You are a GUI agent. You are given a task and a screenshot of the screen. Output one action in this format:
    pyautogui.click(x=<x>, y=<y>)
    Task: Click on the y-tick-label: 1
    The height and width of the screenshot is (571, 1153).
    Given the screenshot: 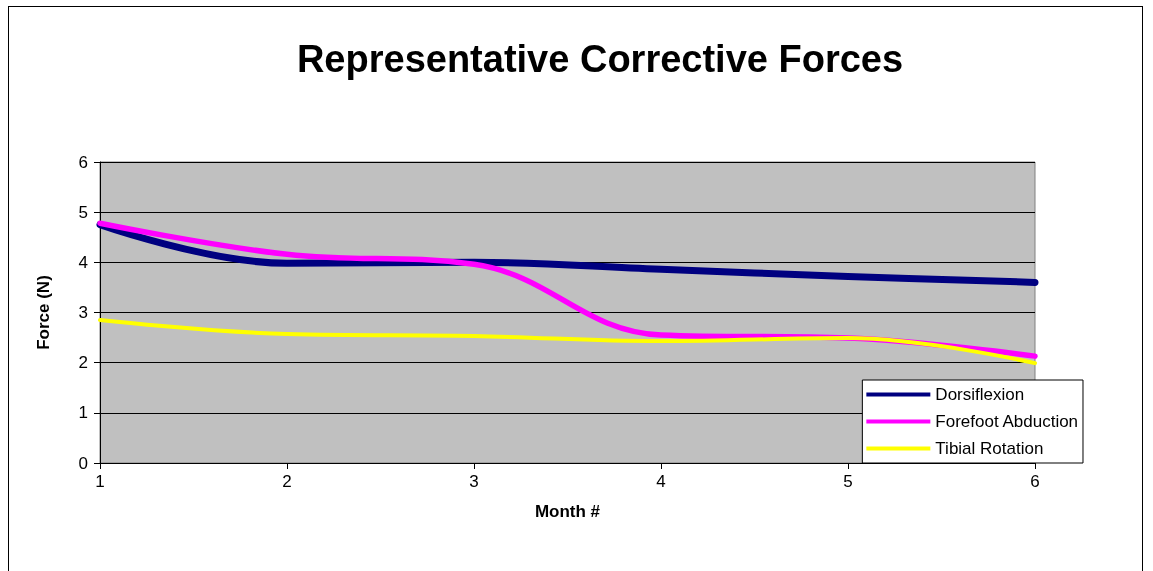 What is the action you would take?
    pyautogui.click(x=83, y=413)
    